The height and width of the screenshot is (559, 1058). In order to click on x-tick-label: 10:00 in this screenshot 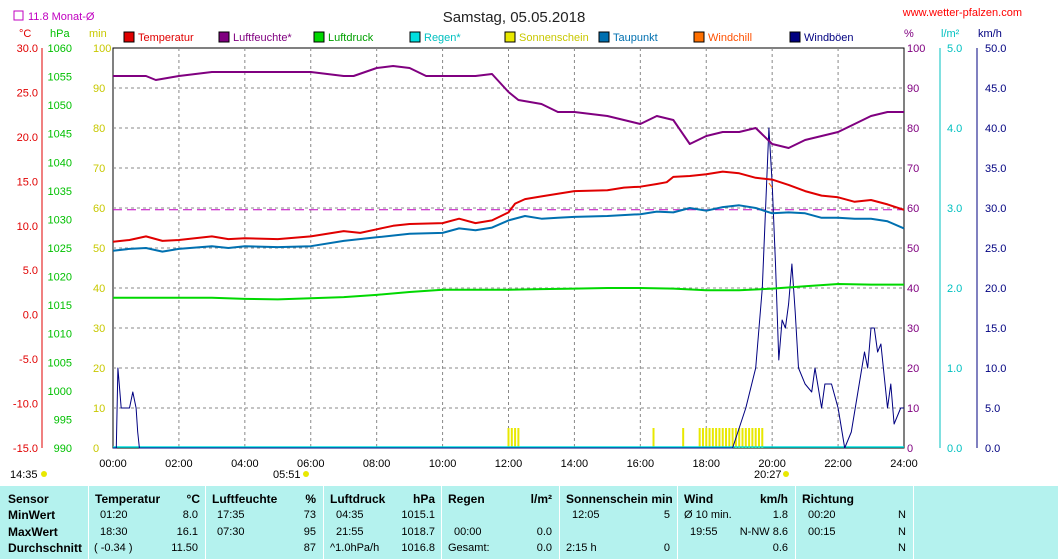, I will do `click(443, 464)`.